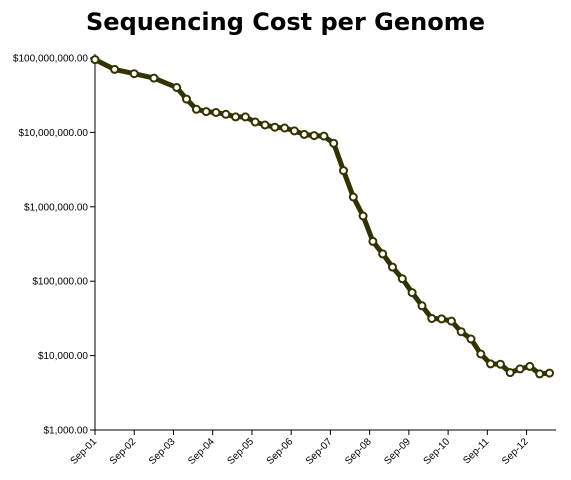 This screenshot has height=480, width=571. Describe the element at coordinates (280, 451) in the screenshot. I see `x-tick-label: Sep-06` at that location.